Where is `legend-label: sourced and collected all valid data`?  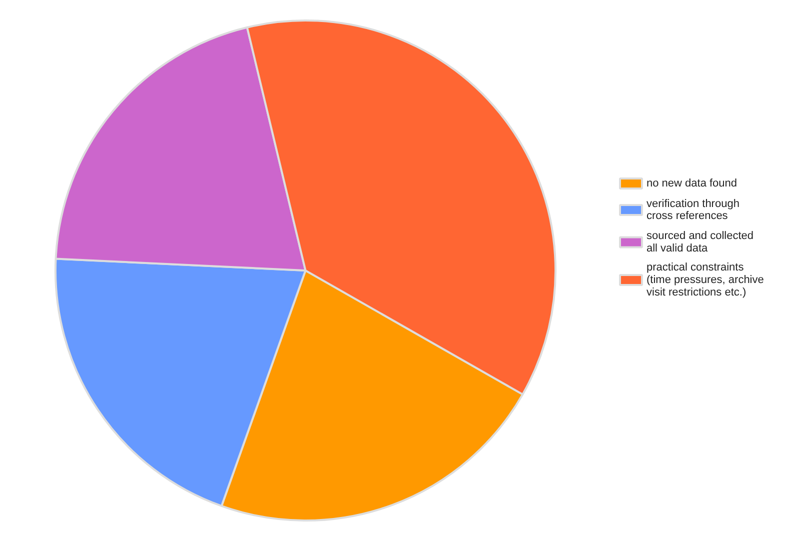 legend-label: sourced and collected all valid data is located at coordinates (700, 242).